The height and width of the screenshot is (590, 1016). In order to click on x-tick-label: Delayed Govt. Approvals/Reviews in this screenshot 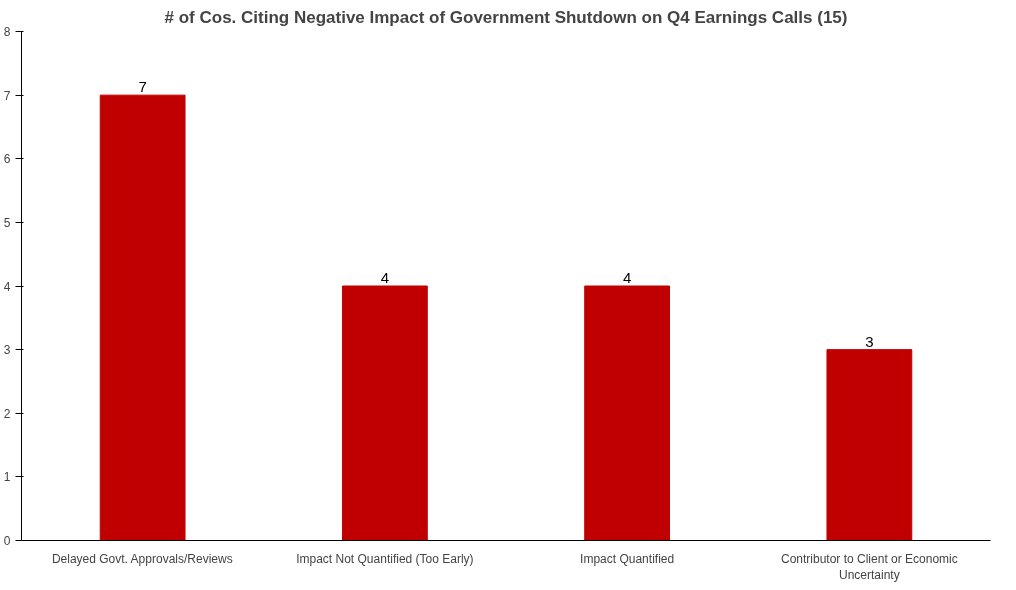, I will do `click(142, 558)`.